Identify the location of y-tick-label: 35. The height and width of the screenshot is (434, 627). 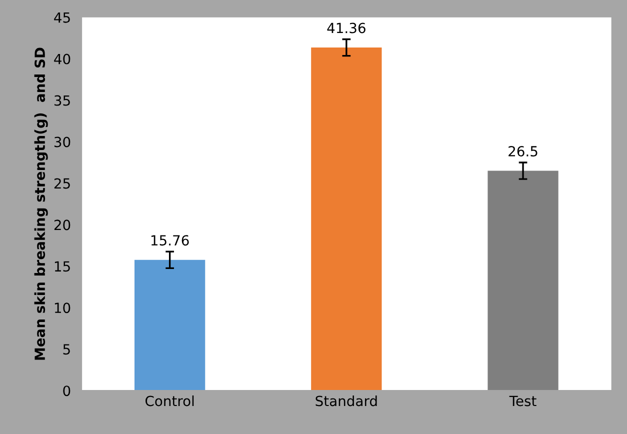
(62, 100).